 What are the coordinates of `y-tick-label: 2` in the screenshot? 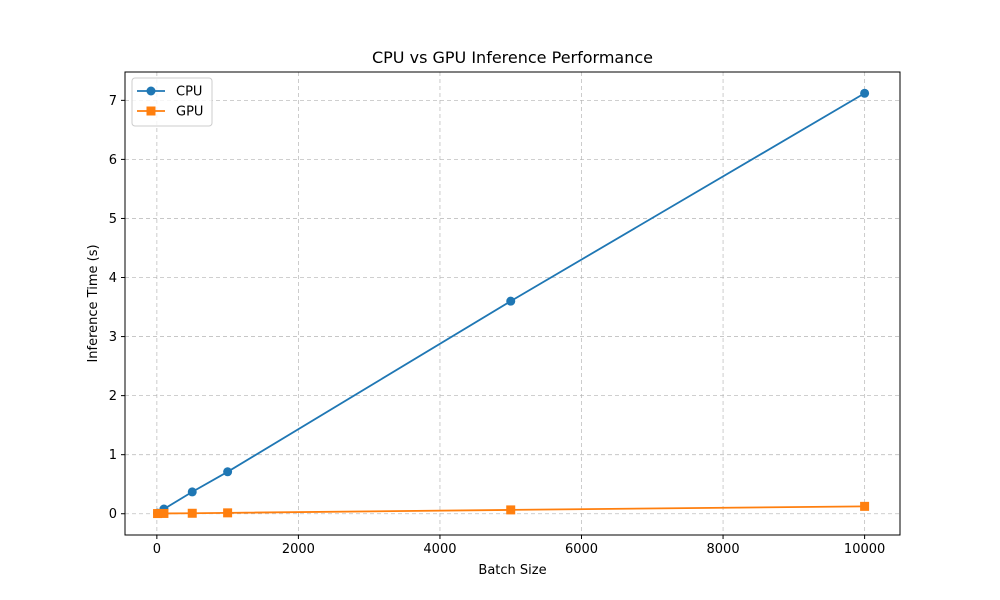 It's located at (113, 396).